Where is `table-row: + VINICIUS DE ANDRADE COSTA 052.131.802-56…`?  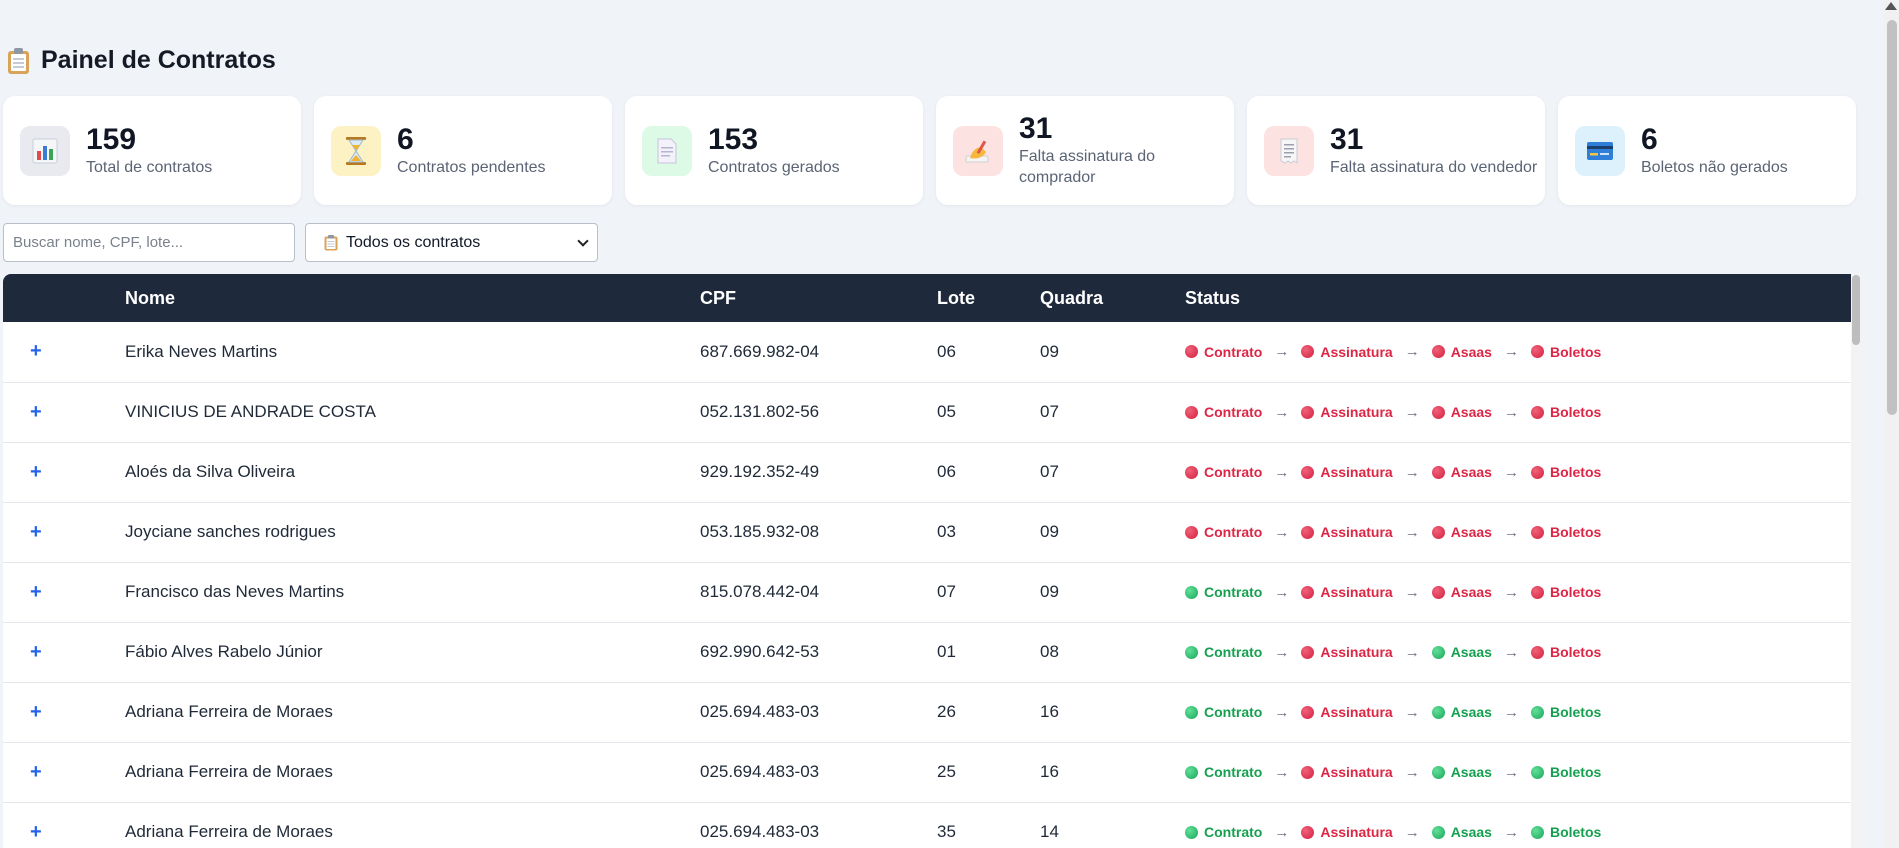 table-row: + VINICIUS DE ANDRADE COSTA 052.131.802-56… is located at coordinates (927, 412).